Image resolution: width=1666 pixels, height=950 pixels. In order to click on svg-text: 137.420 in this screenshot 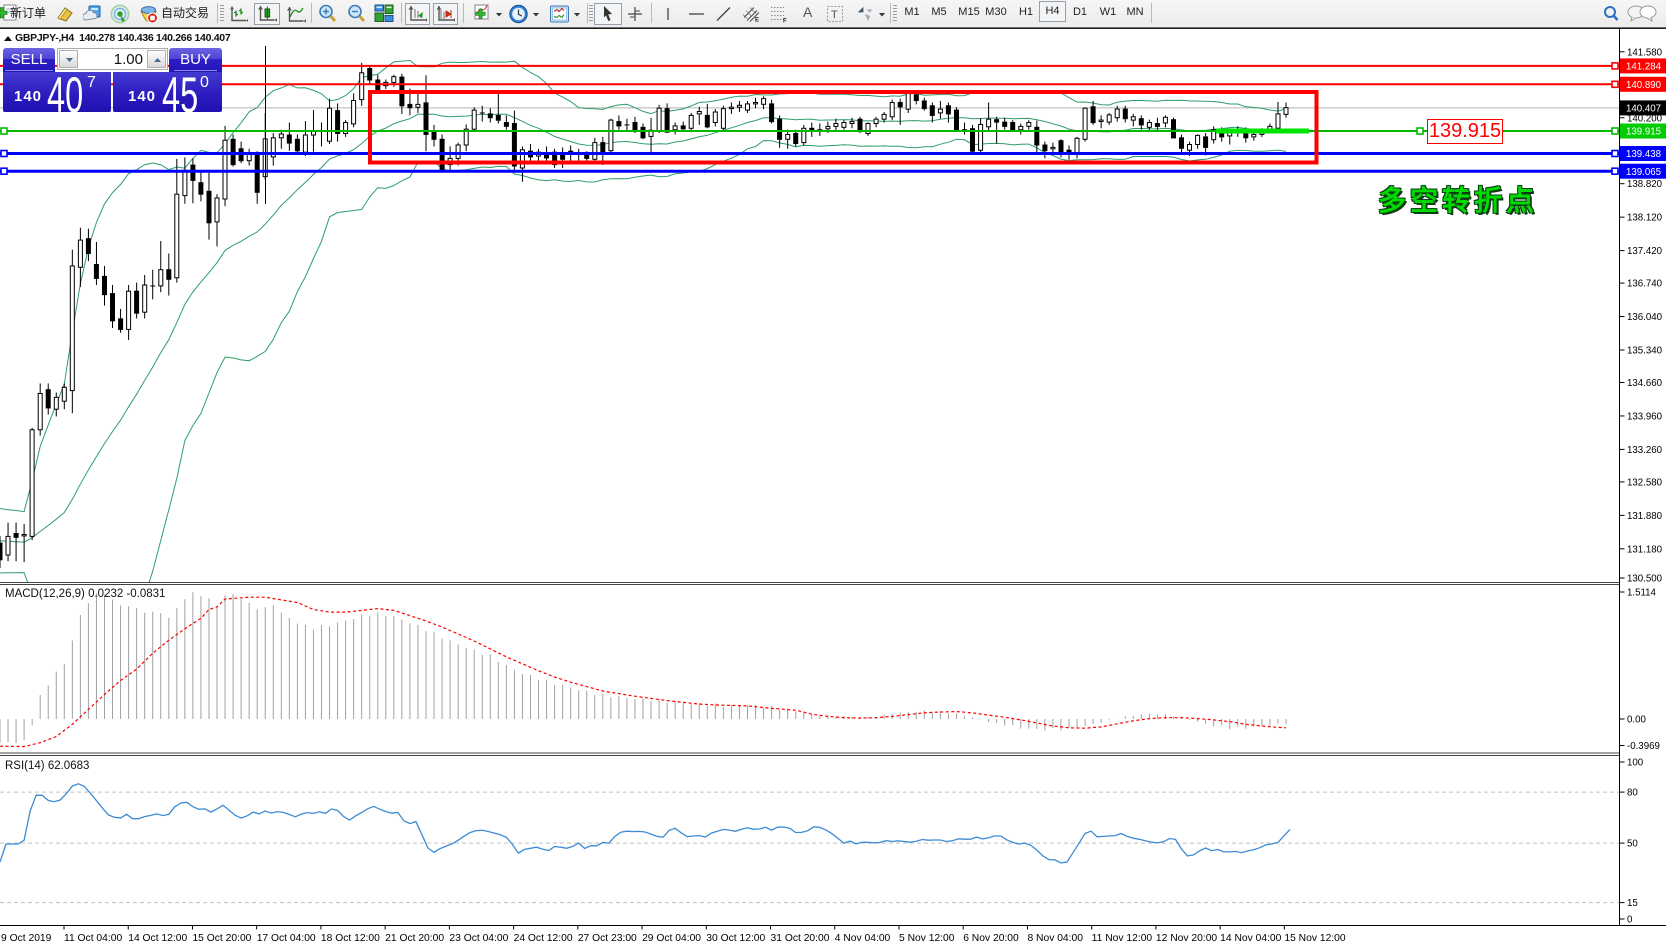, I will do `click(1645, 251)`.